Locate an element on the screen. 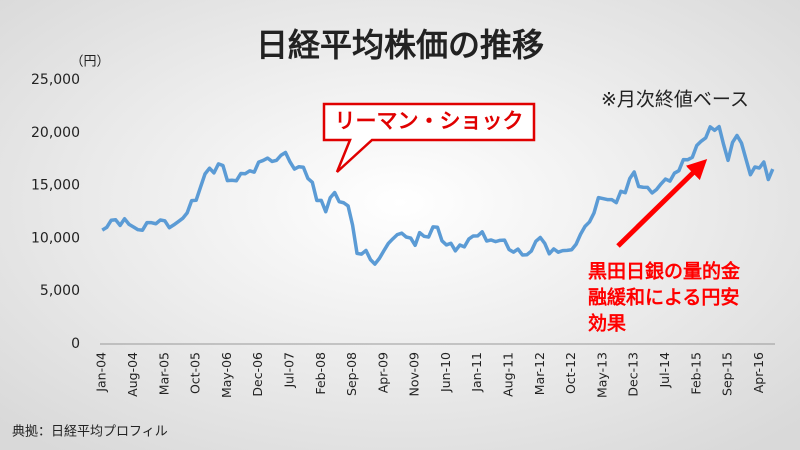  y-tick-label: 20,000 is located at coordinates (55, 133).